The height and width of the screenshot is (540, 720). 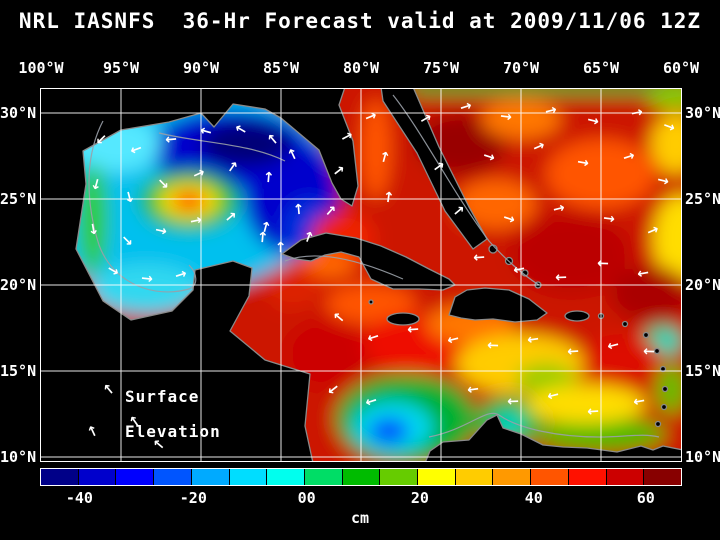 What do you see at coordinates (18, 199) in the screenshot?
I see `lat-tick-label-left: 25°N` at bounding box center [18, 199].